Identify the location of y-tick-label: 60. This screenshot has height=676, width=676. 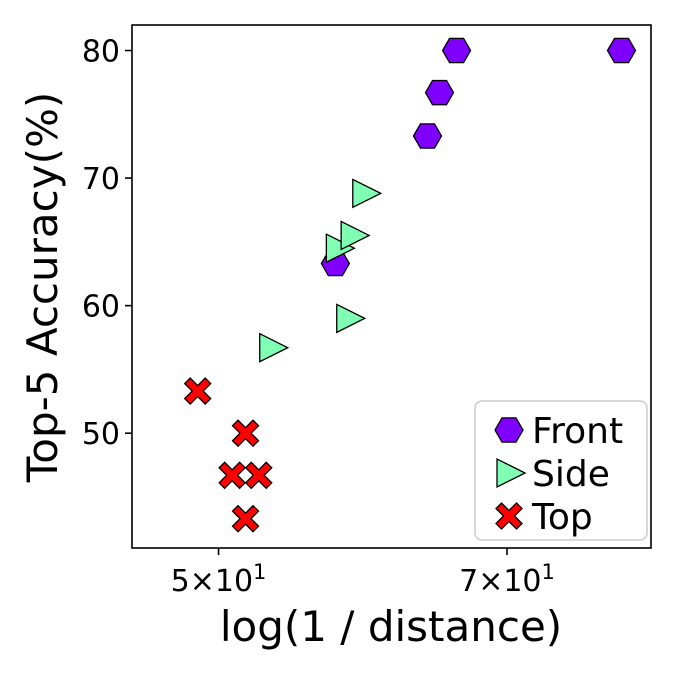
(101, 307).